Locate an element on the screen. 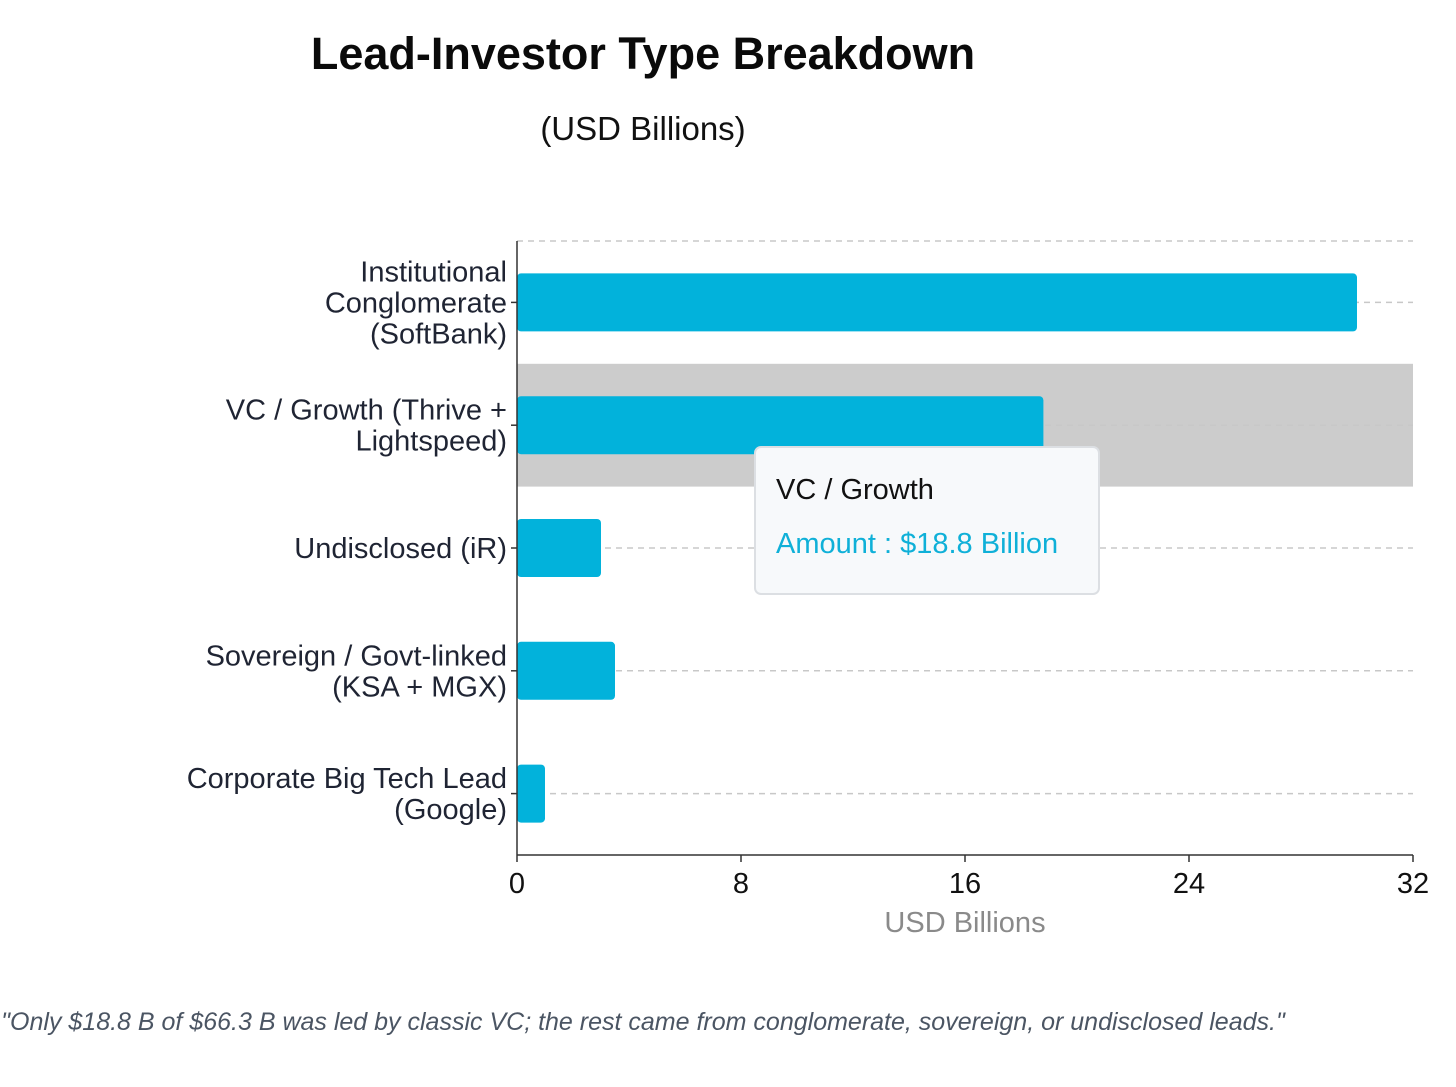 This screenshot has width=1456, height=1087. y-tick-label: Corporate Big Tech Lead (Google) is located at coordinates (347, 794).